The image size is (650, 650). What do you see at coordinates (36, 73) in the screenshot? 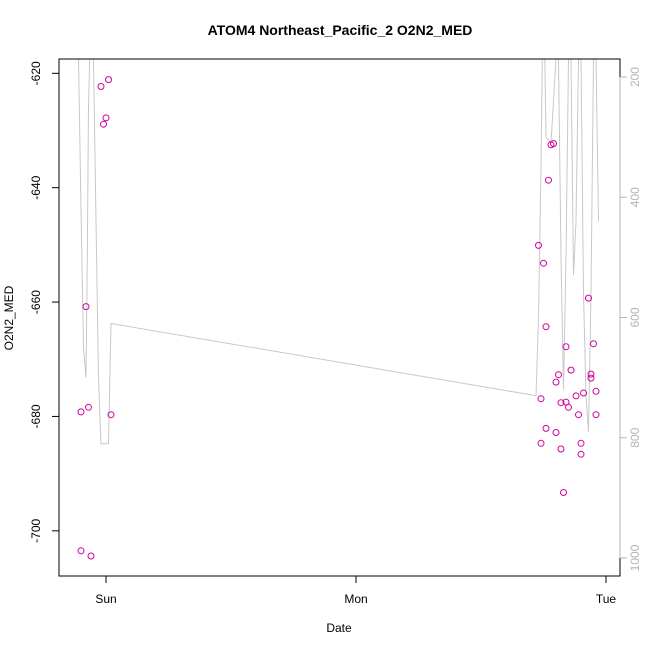
I see `y-tick-label: -620` at bounding box center [36, 73].